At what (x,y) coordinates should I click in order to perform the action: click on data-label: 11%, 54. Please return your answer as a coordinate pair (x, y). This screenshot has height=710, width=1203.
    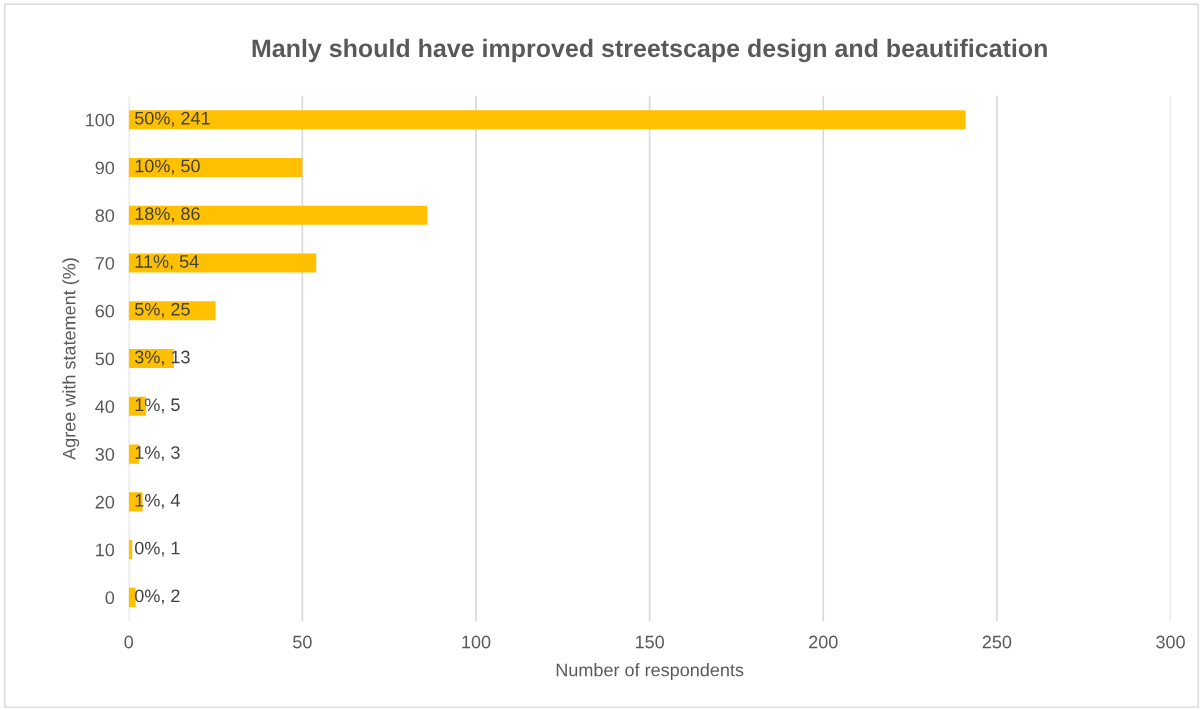
    Looking at the image, I should click on (167, 262).